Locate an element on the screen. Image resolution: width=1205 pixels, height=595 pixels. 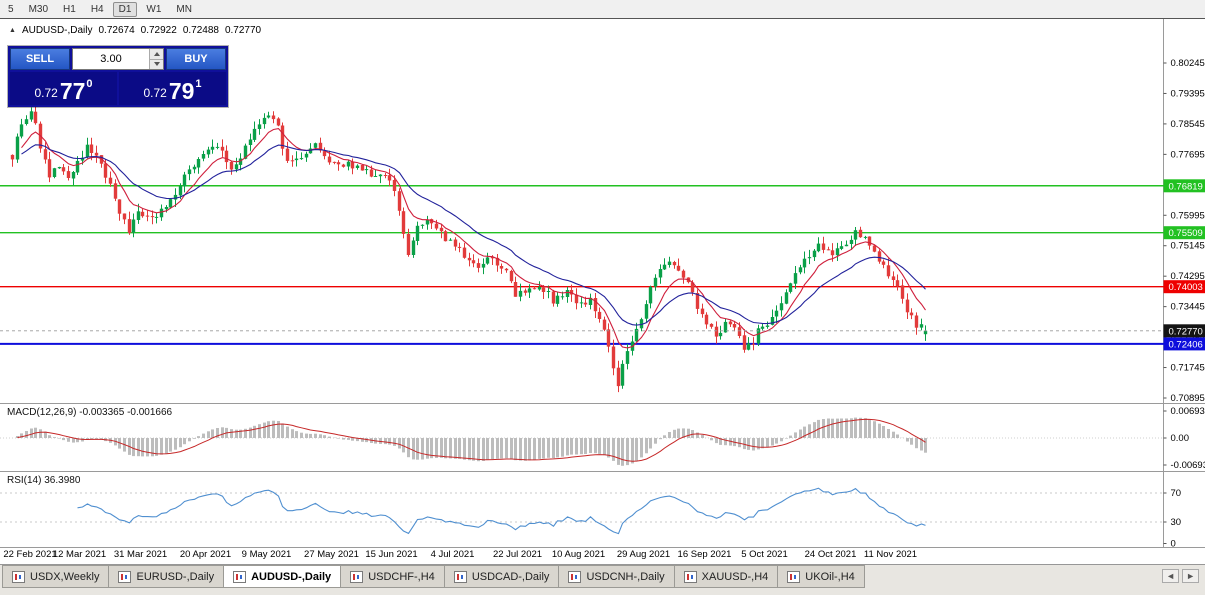
timeframe-button-w1: W1 is located at coordinates (153, 9).